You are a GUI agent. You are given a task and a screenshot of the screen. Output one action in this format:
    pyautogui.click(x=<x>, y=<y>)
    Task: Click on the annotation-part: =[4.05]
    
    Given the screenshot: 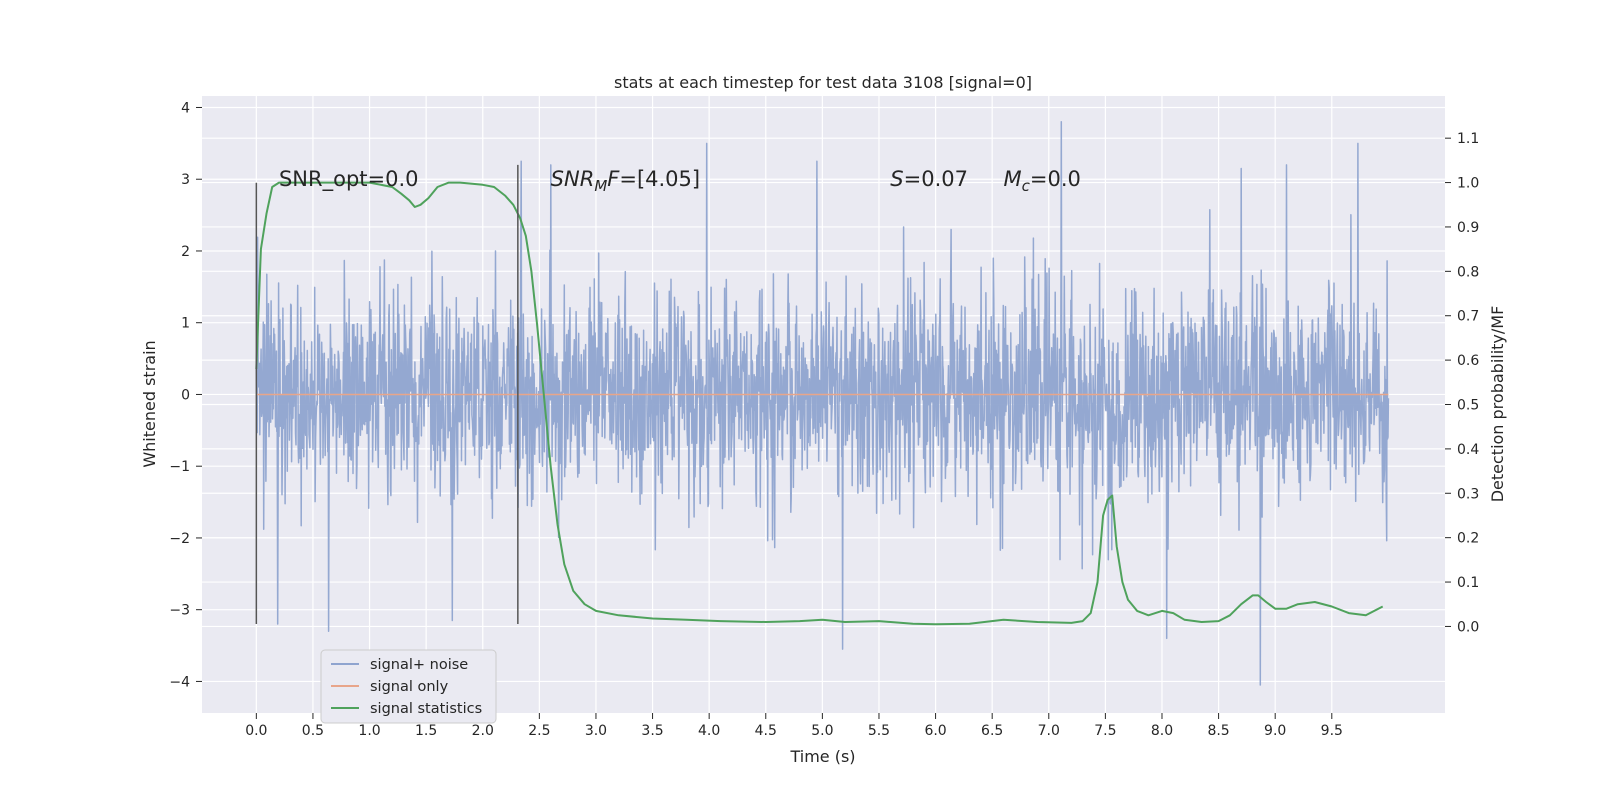 What is the action you would take?
    pyautogui.click(x=659, y=179)
    